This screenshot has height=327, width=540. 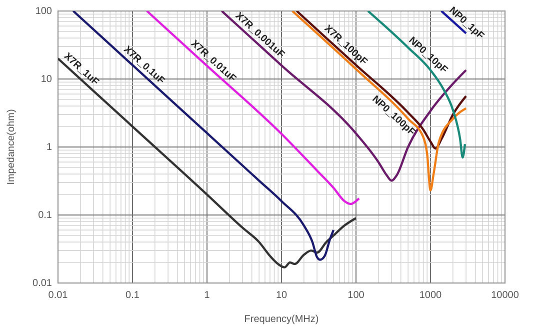 What do you see at coordinates (45, 216) in the screenshot?
I see `y-tick-label: 0.1` at bounding box center [45, 216].